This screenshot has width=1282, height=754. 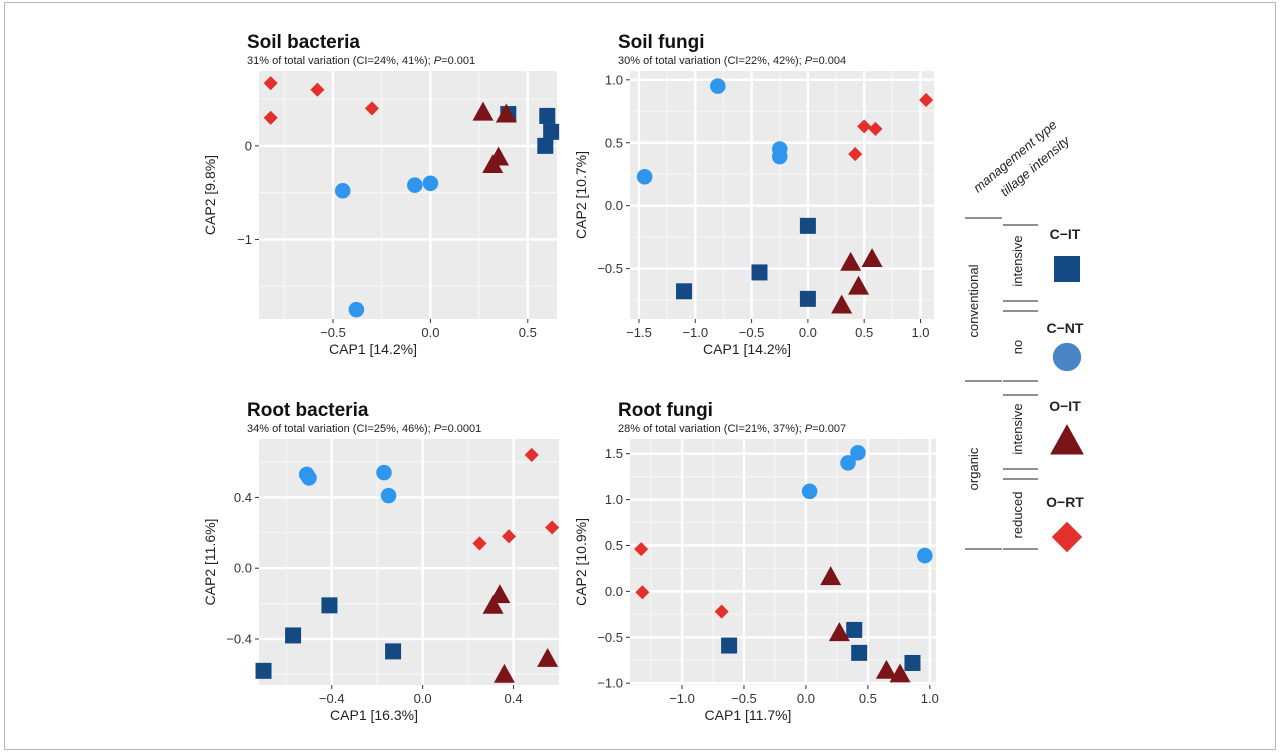 What do you see at coordinates (458, 61) in the screenshot?
I see `p-value: =0.001` at bounding box center [458, 61].